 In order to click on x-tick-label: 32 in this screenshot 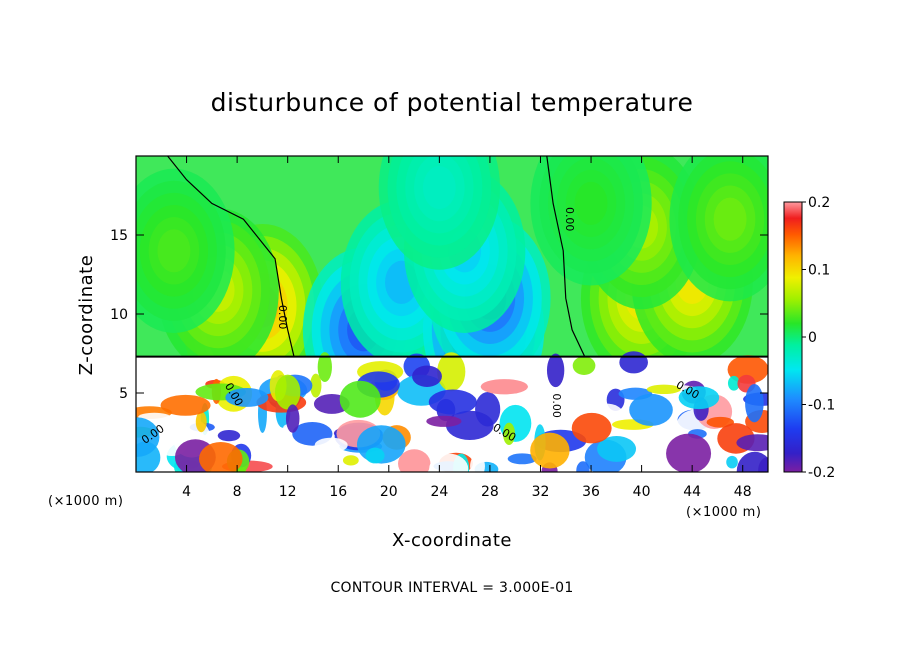, I will do `click(541, 492)`.